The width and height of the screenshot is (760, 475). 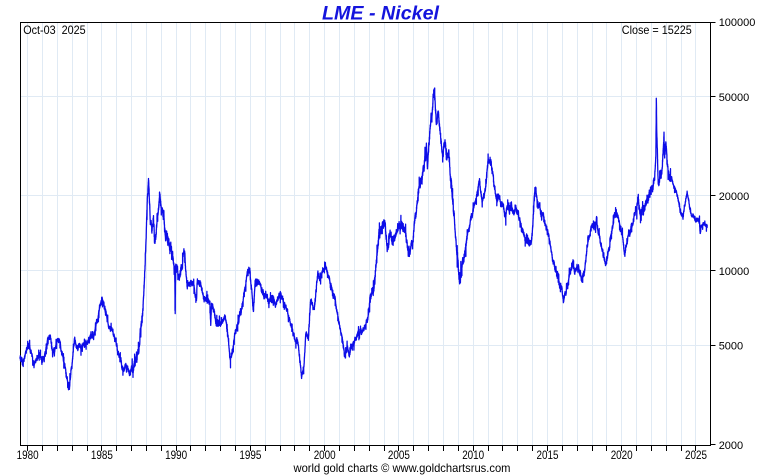 I want to click on svg-text: 50000, so click(x=734, y=98).